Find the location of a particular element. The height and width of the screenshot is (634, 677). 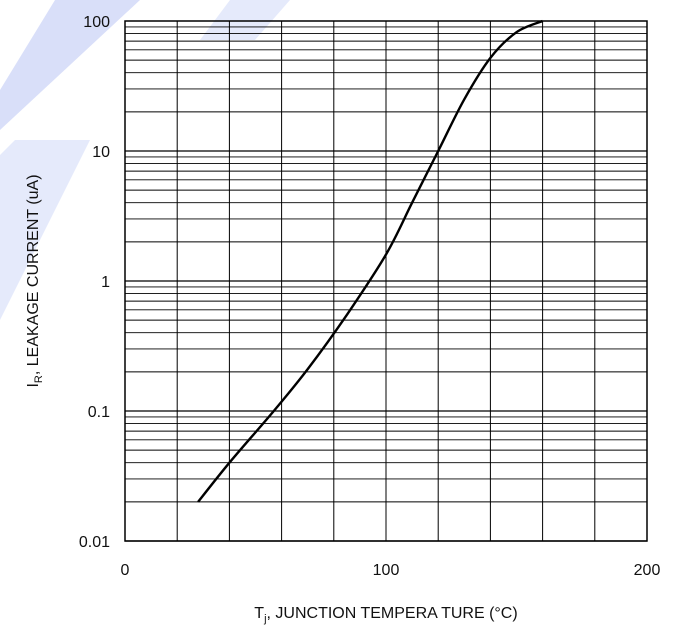

y-tick-label: 0.01 is located at coordinates (94, 542).